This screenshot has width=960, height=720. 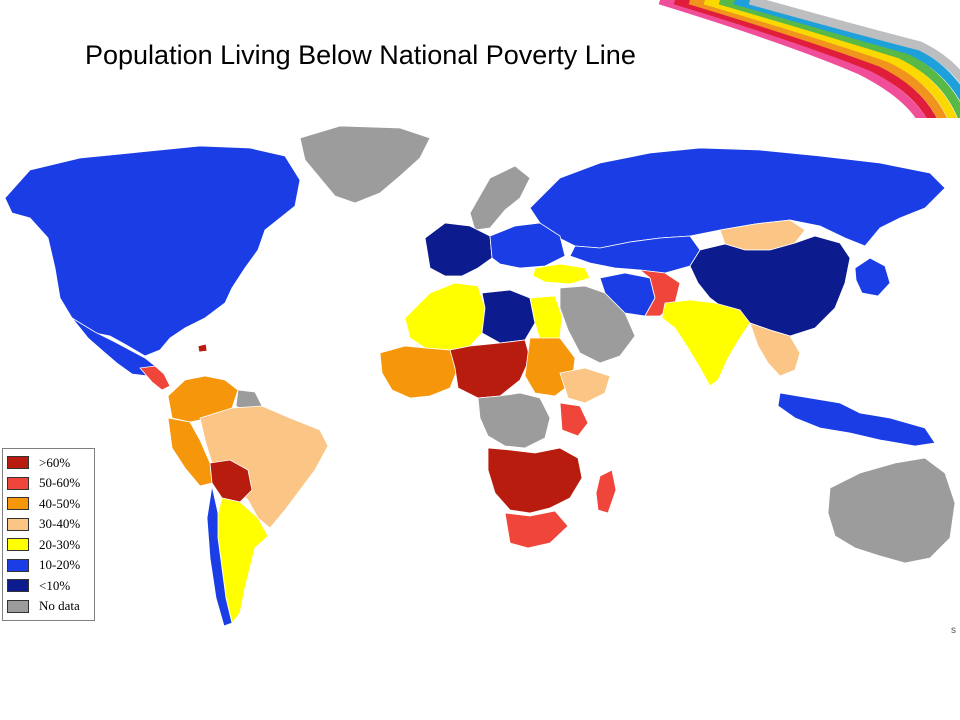 What do you see at coordinates (490, 369) in the screenshot?
I see `region-sahel` at bounding box center [490, 369].